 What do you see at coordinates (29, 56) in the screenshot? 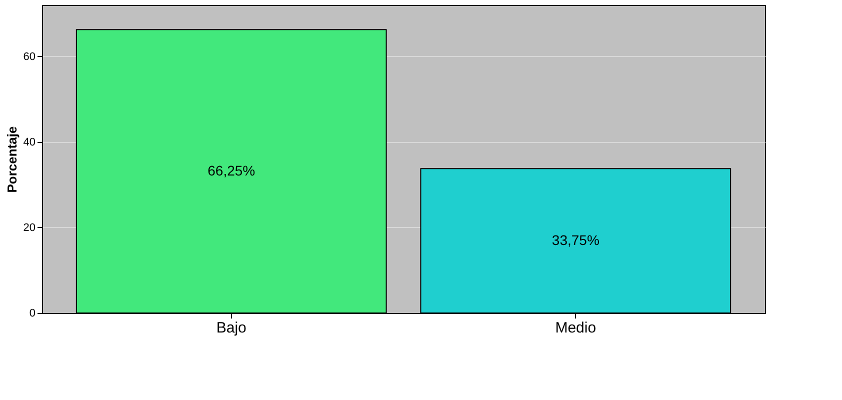
I see `y-tick-label: 60` at bounding box center [29, 56].